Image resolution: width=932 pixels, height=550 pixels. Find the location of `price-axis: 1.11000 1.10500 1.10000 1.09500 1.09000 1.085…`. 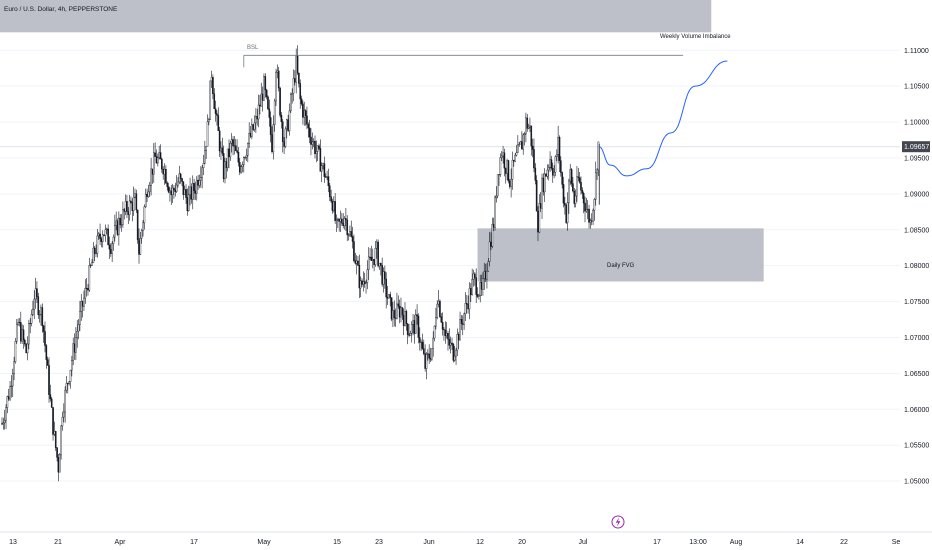

price-axis: 1.11000 1.10500 1.10000 1.09500 1.09000 1.085… is located at coordinates (916, 267).